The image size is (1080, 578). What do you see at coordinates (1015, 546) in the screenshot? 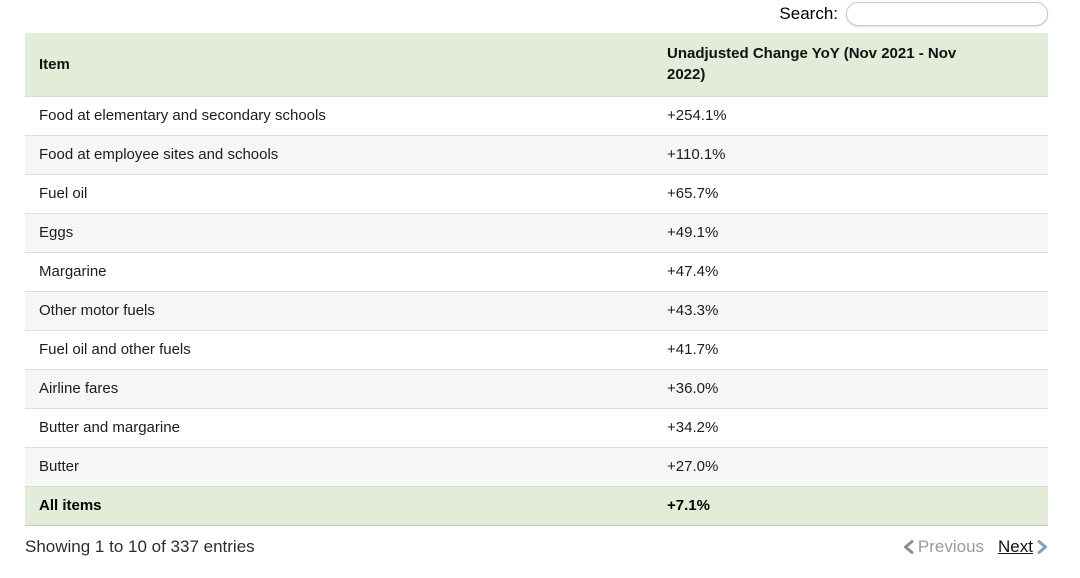
I see `next-label: Next` at bounding box center [1015, 546].